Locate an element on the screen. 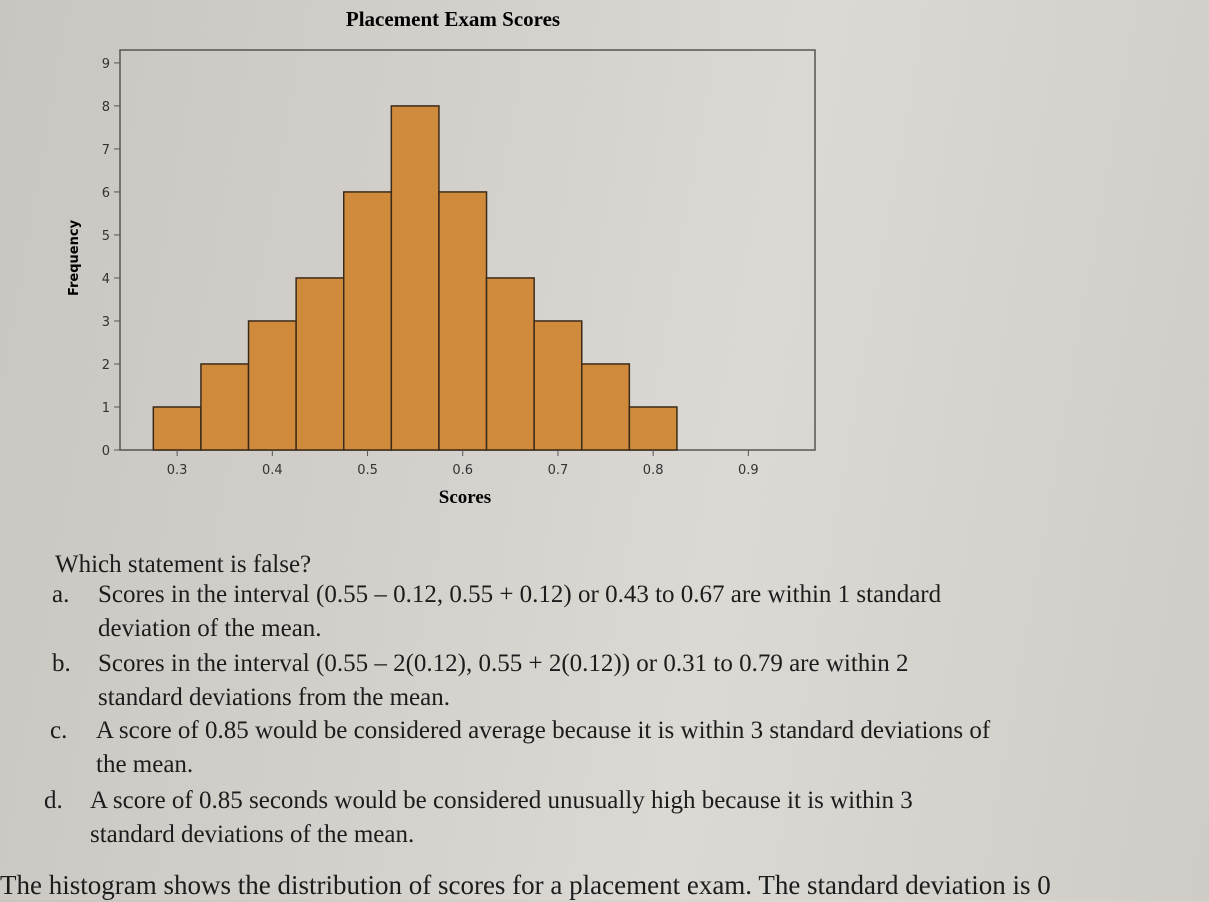  y-axis: 0 1 2 3 4 5 6 7 8 9 is located at coordinates (111, 258).